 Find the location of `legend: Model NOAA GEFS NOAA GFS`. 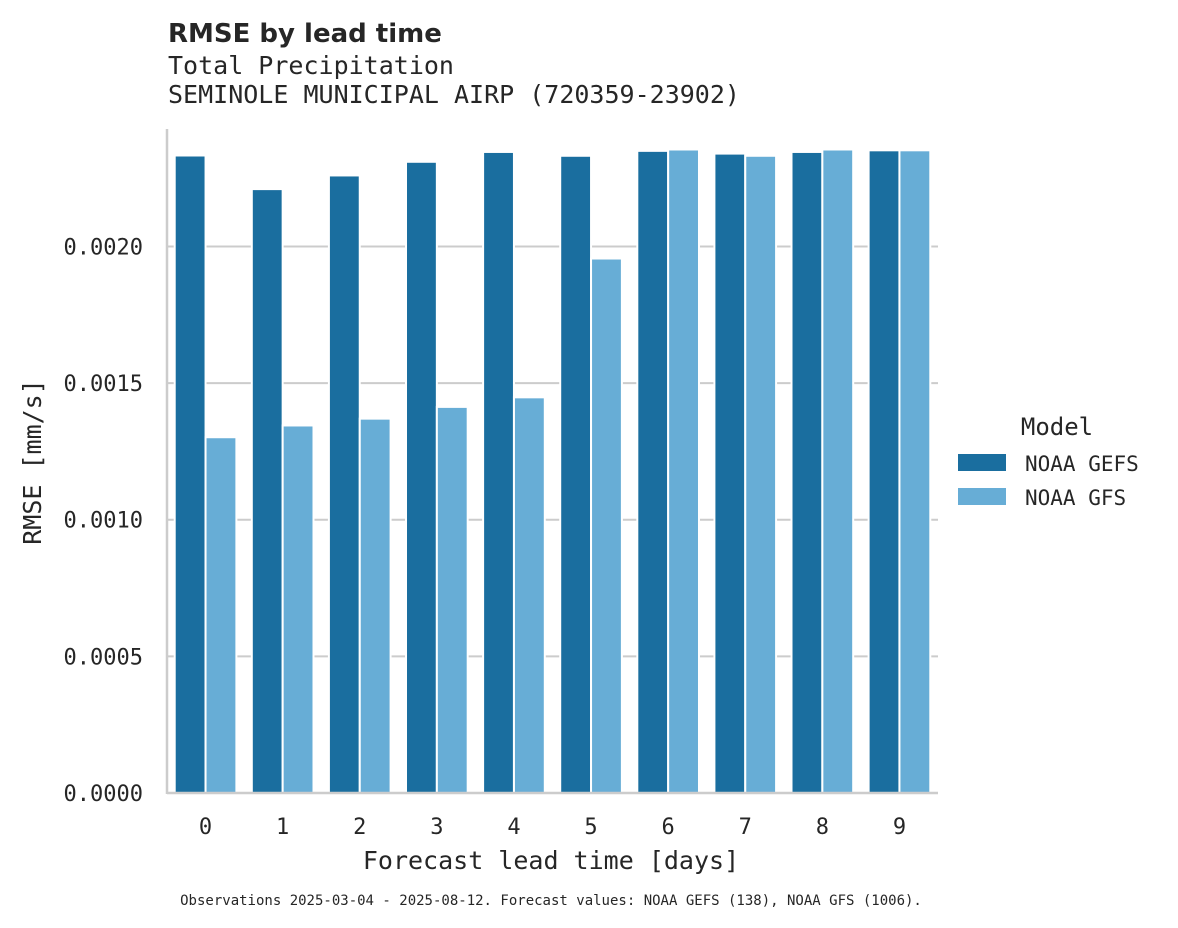

legend: Model NOAA GEFS NOAA GFS is located at coordinates (1048, 461).